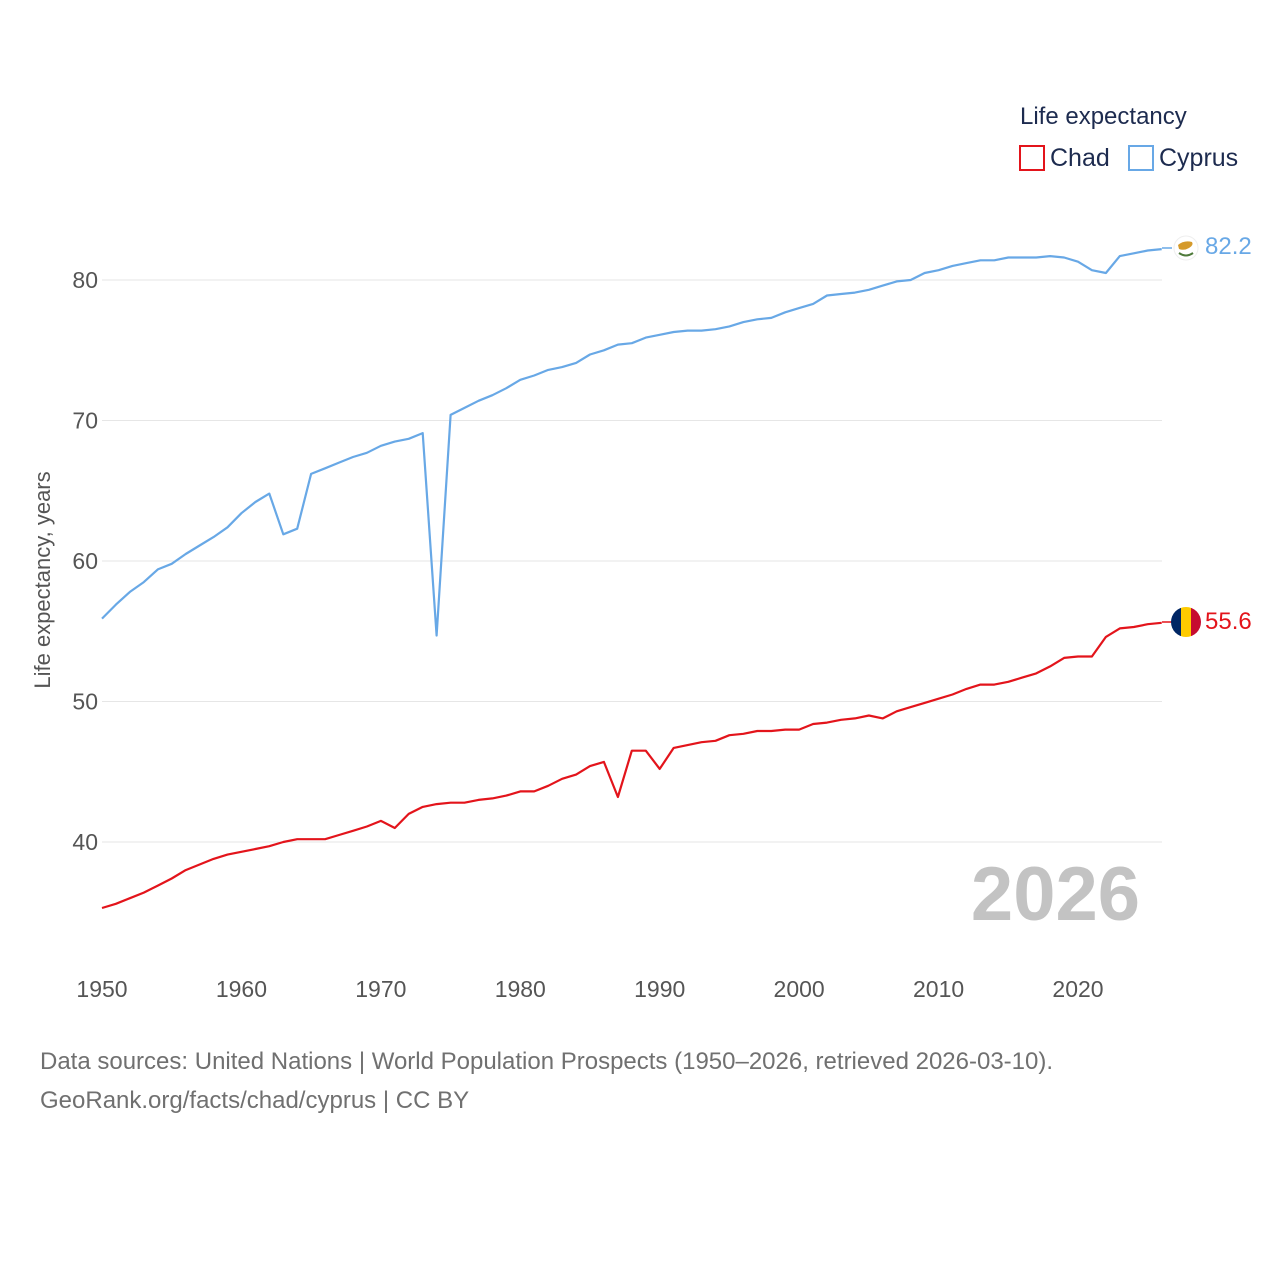 This screenshot has width=1280, height=1280. What do you see at coordinates (1186, 622) in the screenshot?
I see `chad-flag-icon` at bounding box center [1186, 622].